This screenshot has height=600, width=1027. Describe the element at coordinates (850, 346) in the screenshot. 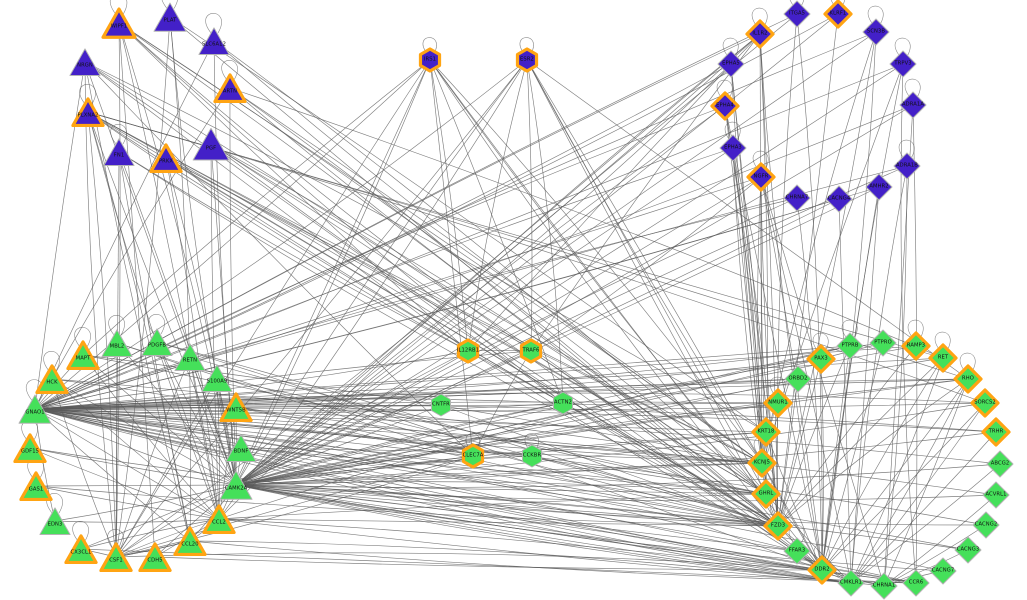

I see `graph-node-ptprb: PTPRB` at that location.